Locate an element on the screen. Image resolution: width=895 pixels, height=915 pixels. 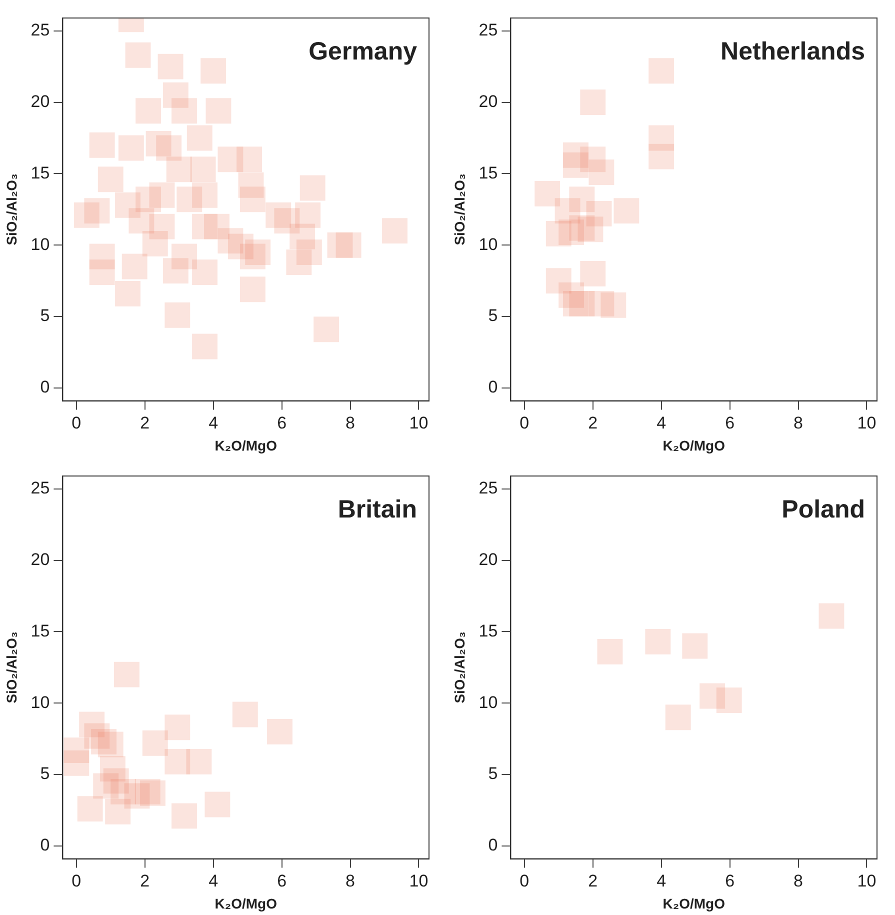
text: Britain is located at coordinates (377, 509).